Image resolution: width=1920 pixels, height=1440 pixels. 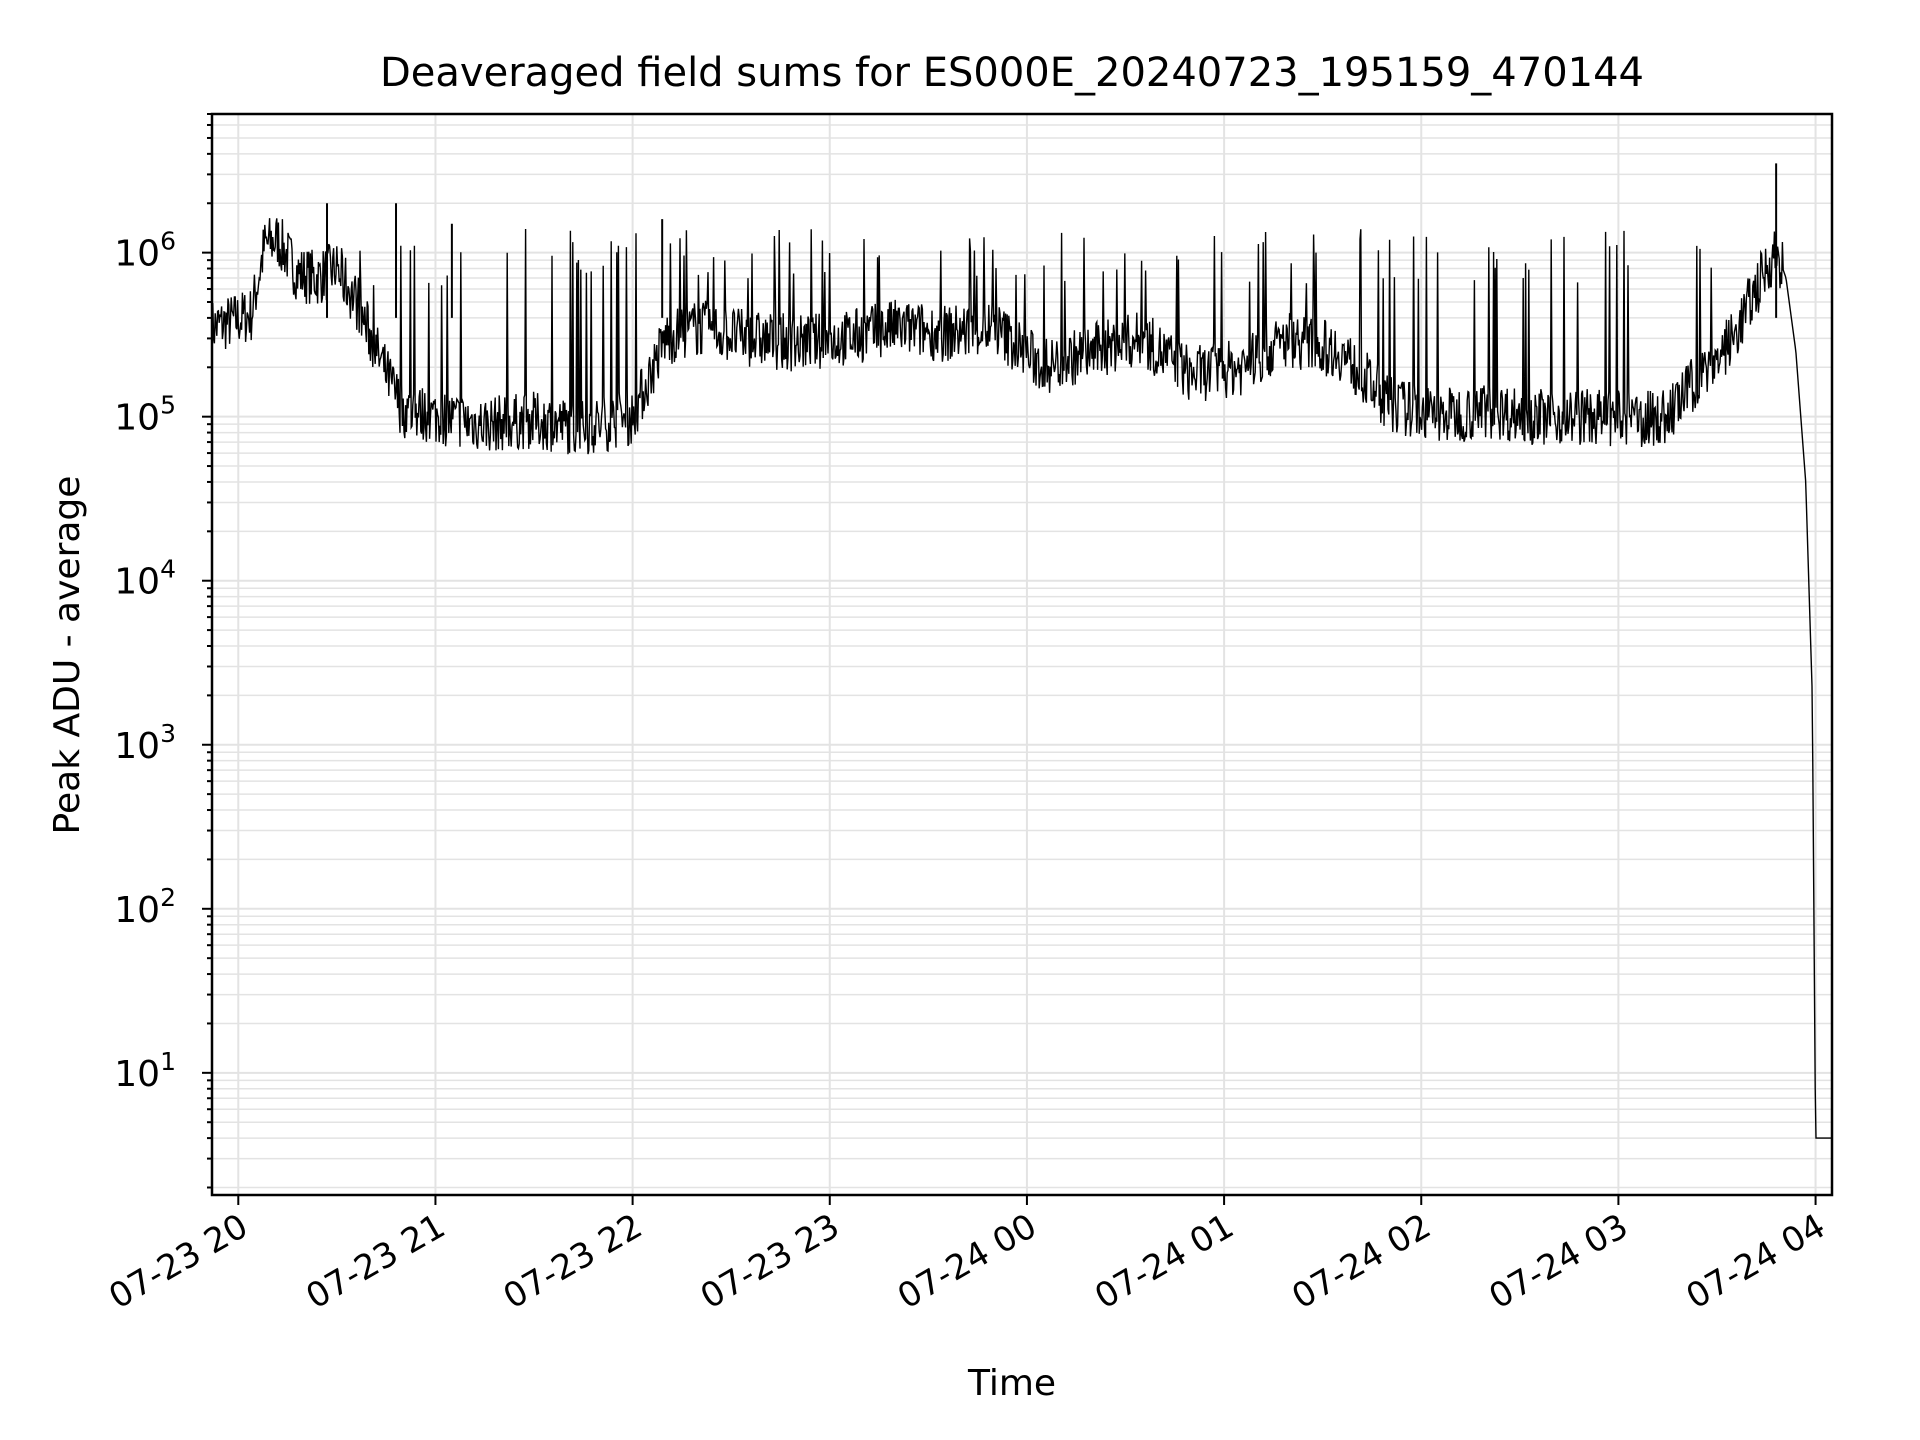 I want to click on x-axis-label: Time, so click(x=1011, y=1383).